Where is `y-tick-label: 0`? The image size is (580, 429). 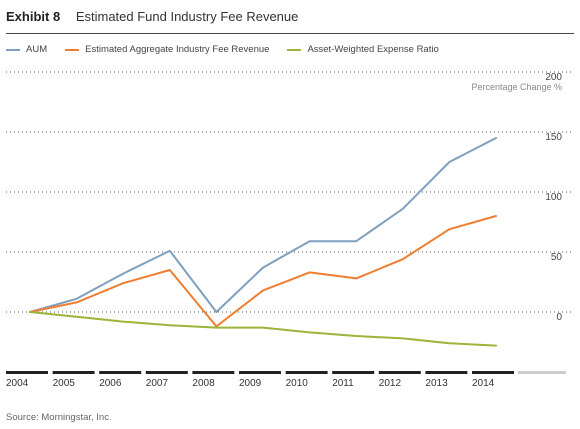
y-tick-label: 0 is located at coordinates (559, 317).